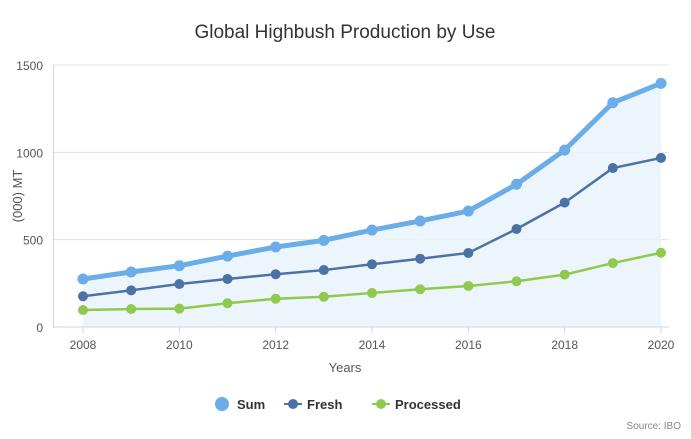 This screenshot has height=439, width=691. I want to click on x-tick-label: 2008, so click(83, 345).